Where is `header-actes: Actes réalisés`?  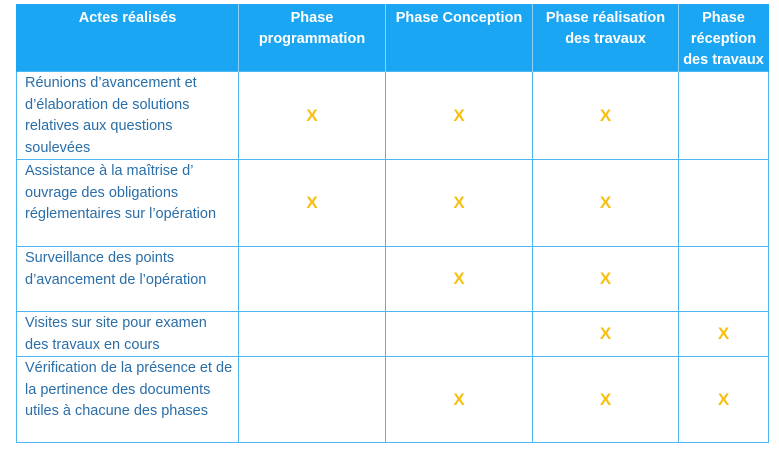
header-actes: Actes réalisés is located at coordinates (127, 38).